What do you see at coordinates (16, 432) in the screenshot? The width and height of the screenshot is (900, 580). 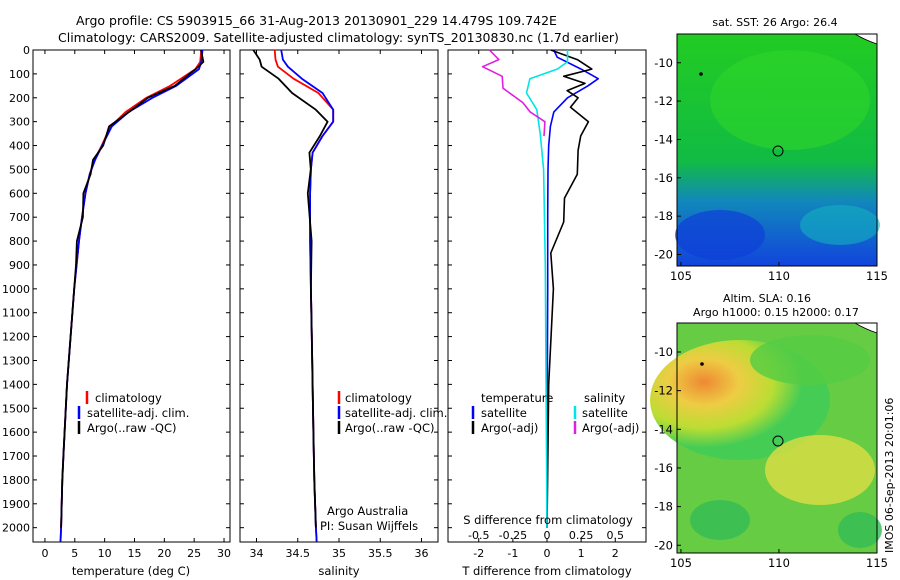 I see `y-tick-label: 1600` at bounding box center [16, 432].